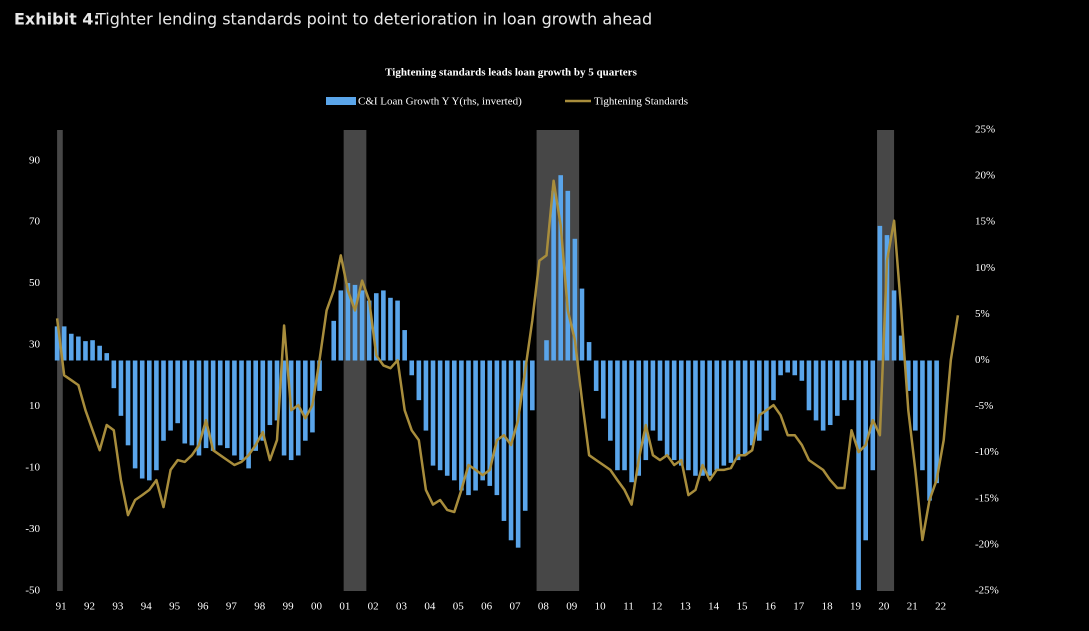  What do you see at coordinates (57, 19) in the screenshot?
I see `exhibit-label: Exhibit 4:` at bounding box center [57, 19].